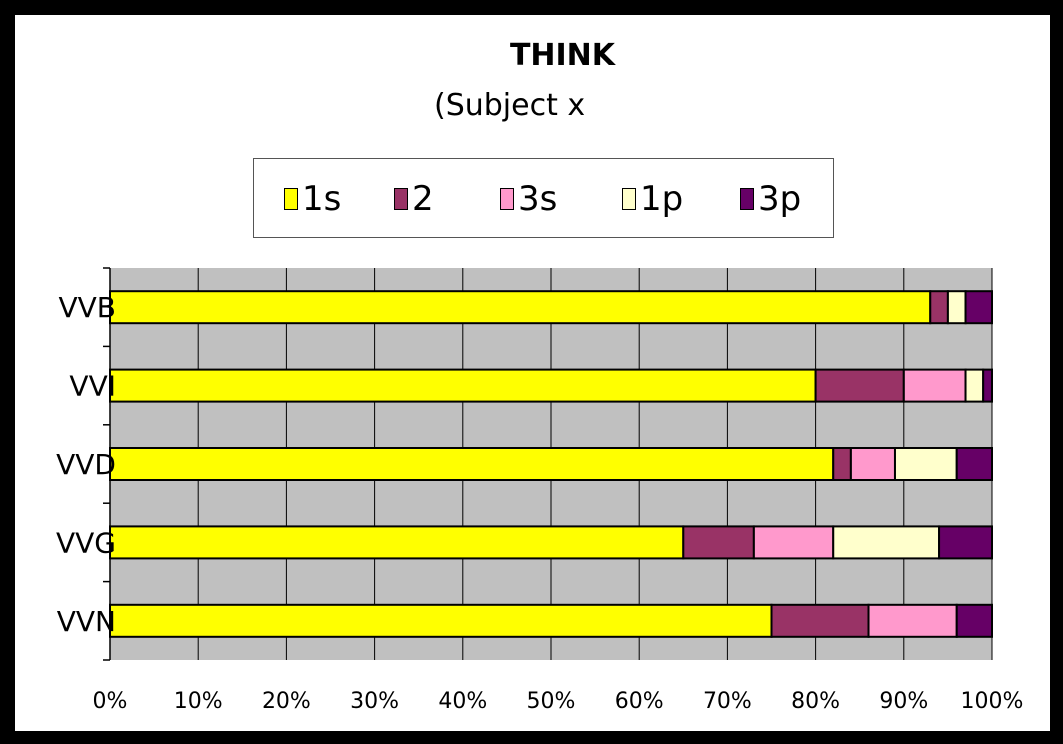 The image size is (1063, 744). Describe the element at coordinates (872, 464) in the screenshot. I see `bar-vvd-3s` at that location.